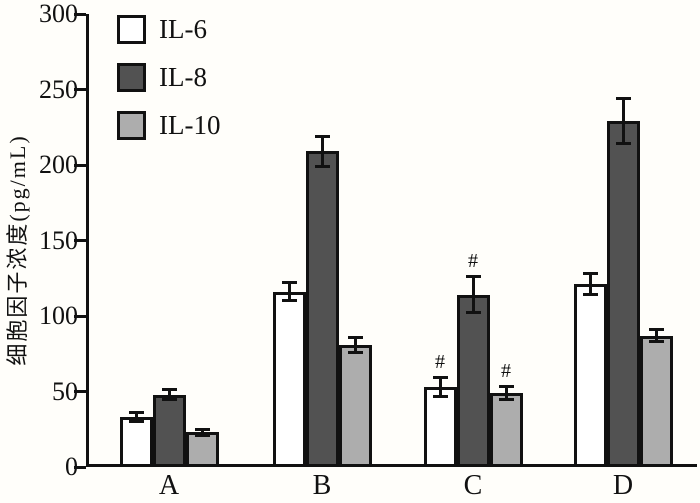 This screenshot has height=503, width=700. Describe the element at coordinates (289, 291) in the screenshot. I see `error-bar-il-6-b` at that location.